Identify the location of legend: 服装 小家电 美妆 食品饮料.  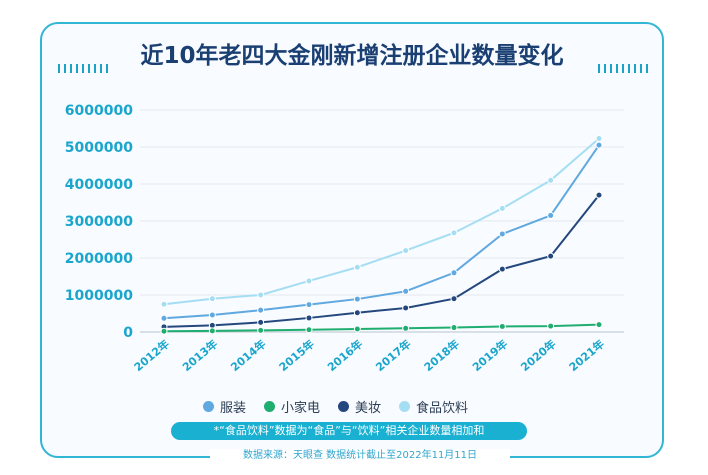
(353, 406).